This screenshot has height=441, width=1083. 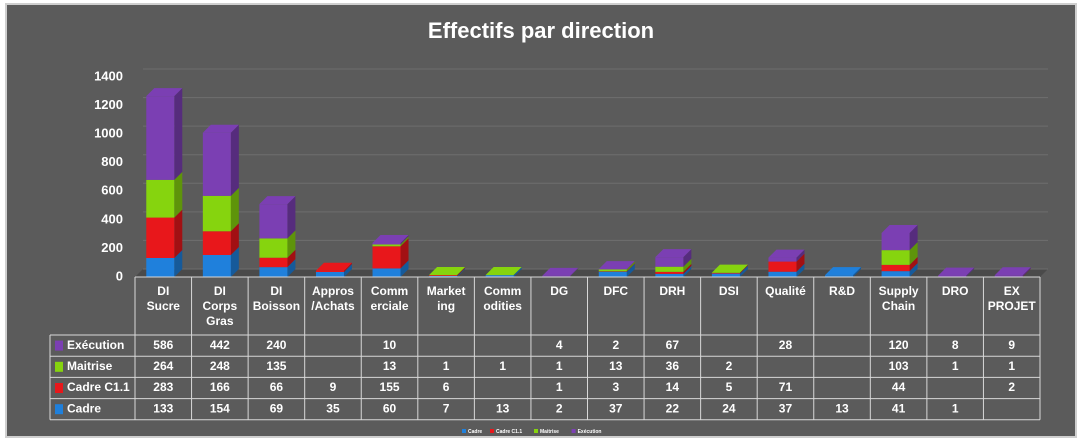 What do you see at coordinates (163, 298) in the screenshot?
I see `category-text: DI Sucre` at bounding box center [163, 298].